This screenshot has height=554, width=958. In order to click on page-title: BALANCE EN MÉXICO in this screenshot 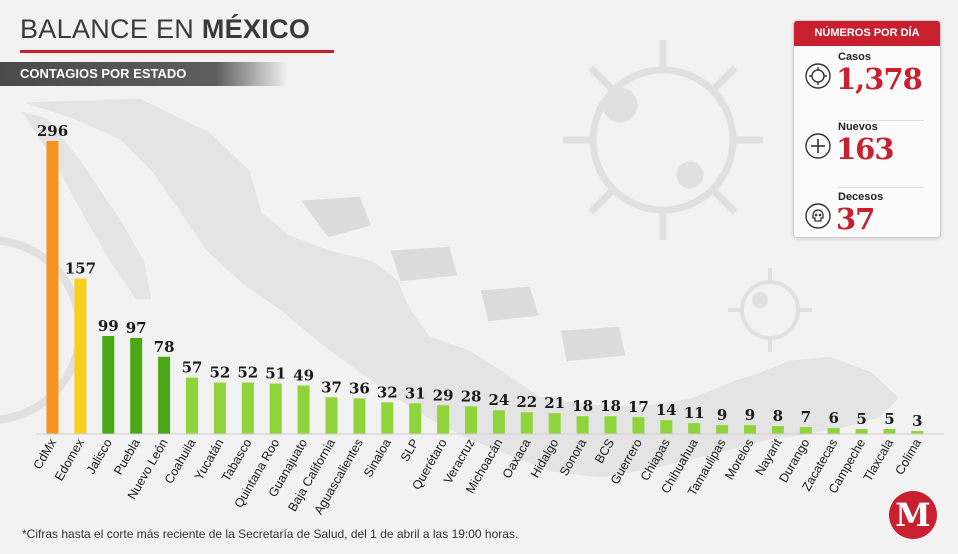, I will do `click(165, 29)`.